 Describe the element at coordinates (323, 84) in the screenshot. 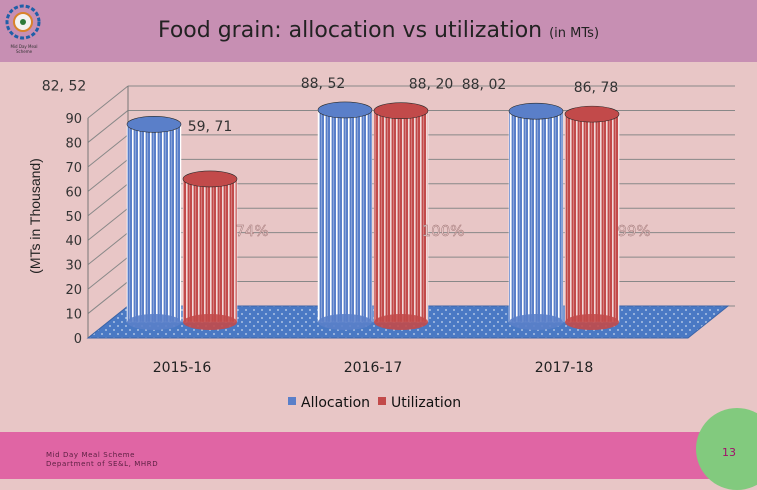

I see `allocation-bar-value-label: 88, 52` at that location.